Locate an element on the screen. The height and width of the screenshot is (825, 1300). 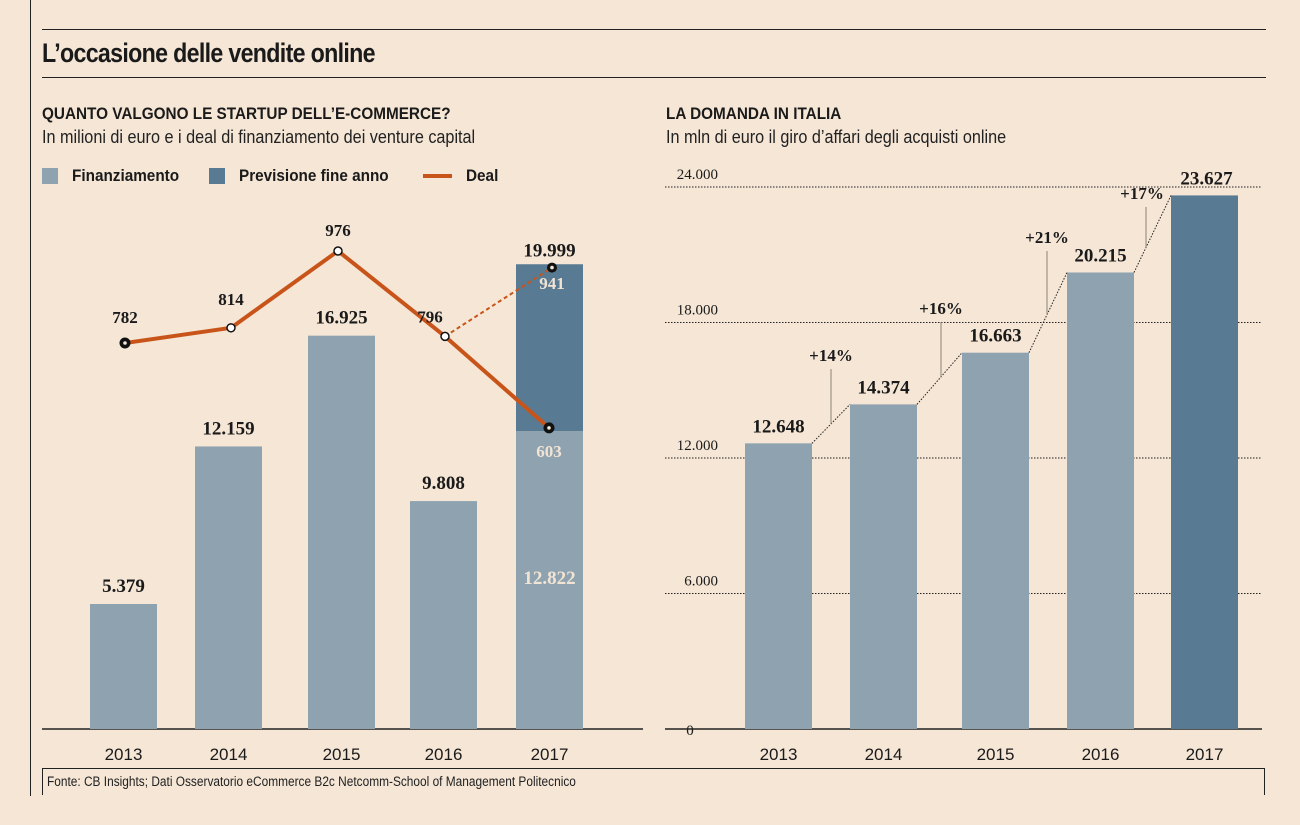
deal-label-2016: 796 is located at coordinates (430, 316).